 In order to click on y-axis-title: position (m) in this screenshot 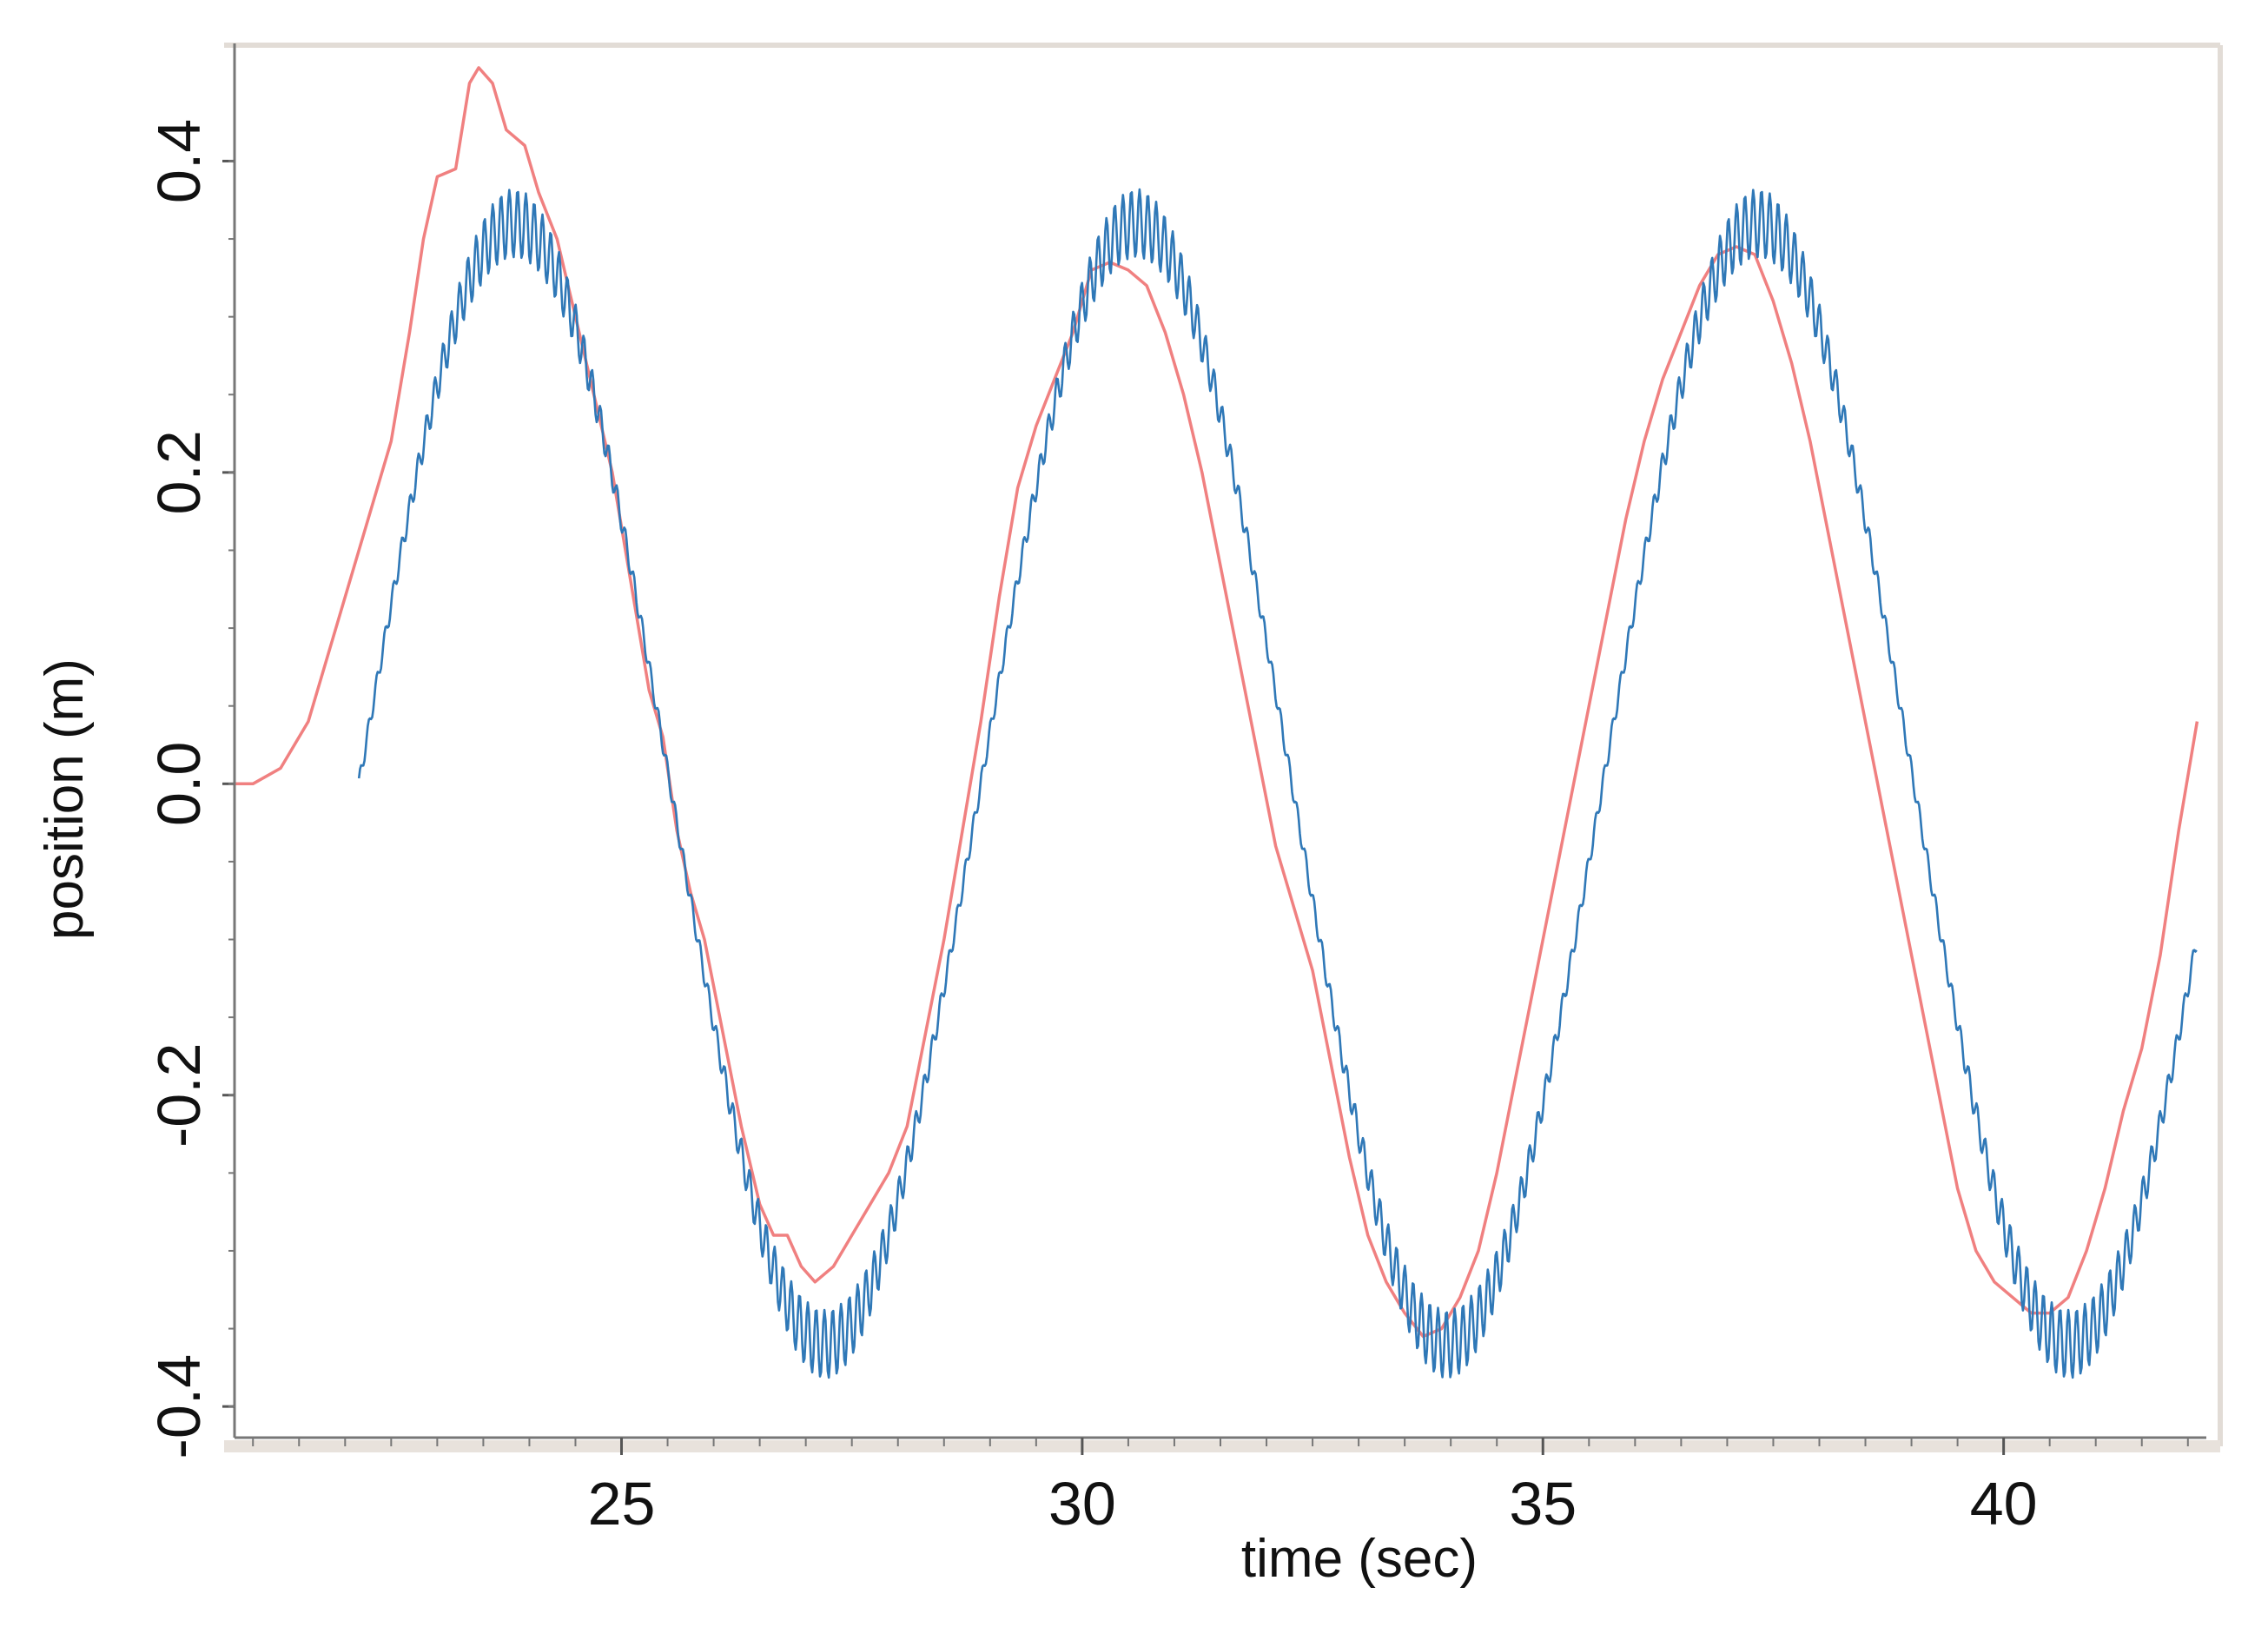, I will do `click(65, 799)`.